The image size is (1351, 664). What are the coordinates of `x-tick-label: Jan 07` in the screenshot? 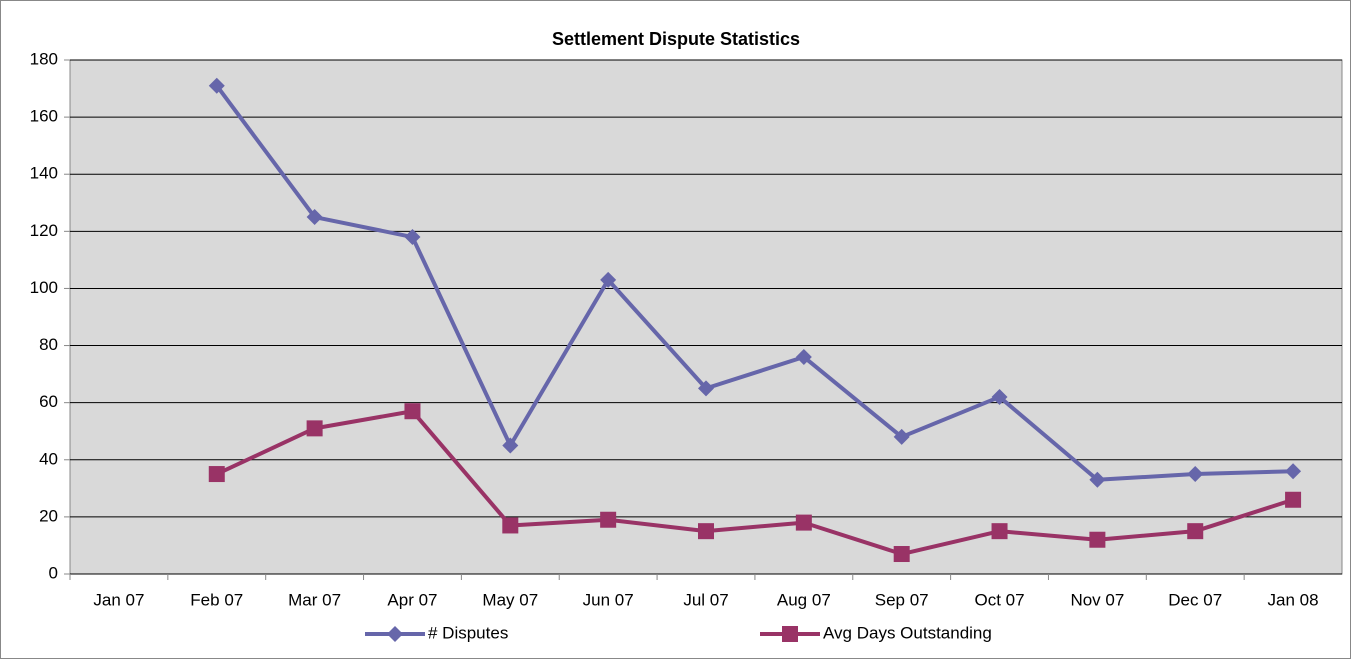 It's located at (118, 599).